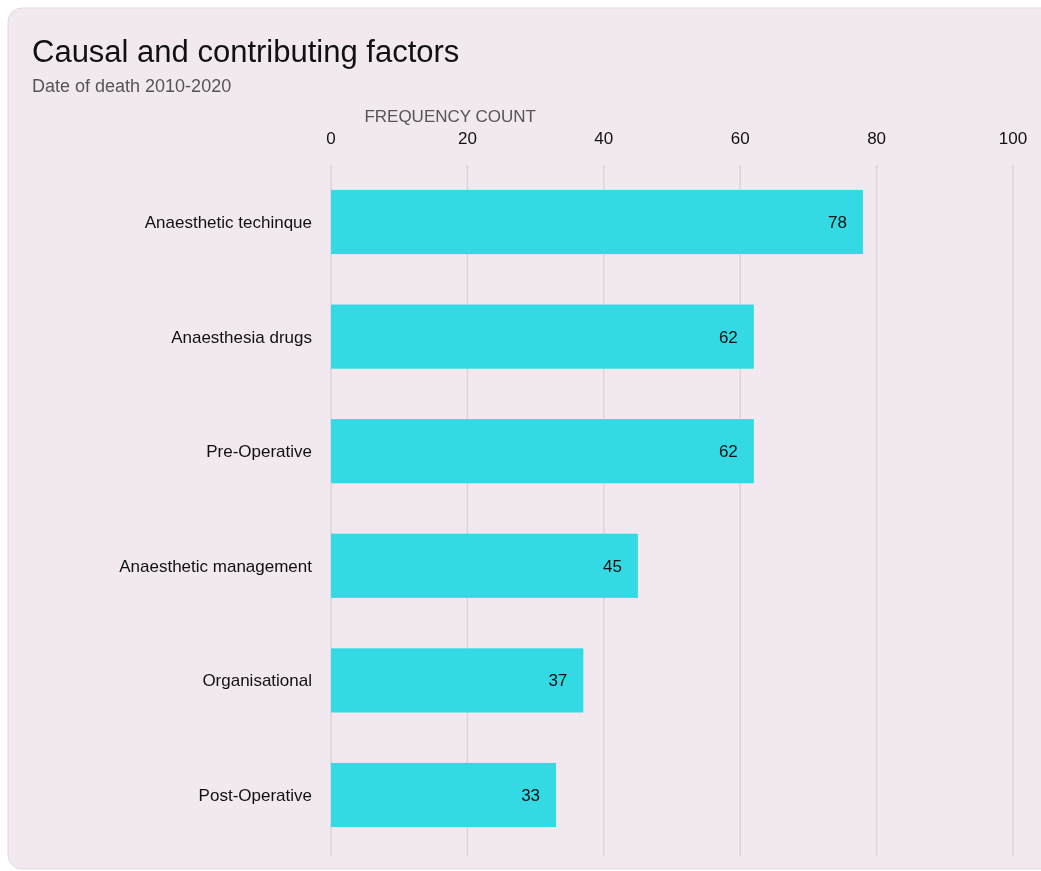 The height and width of the screenshot is (871, 1041). I want to click on data-label: 37, so click(558, 681).